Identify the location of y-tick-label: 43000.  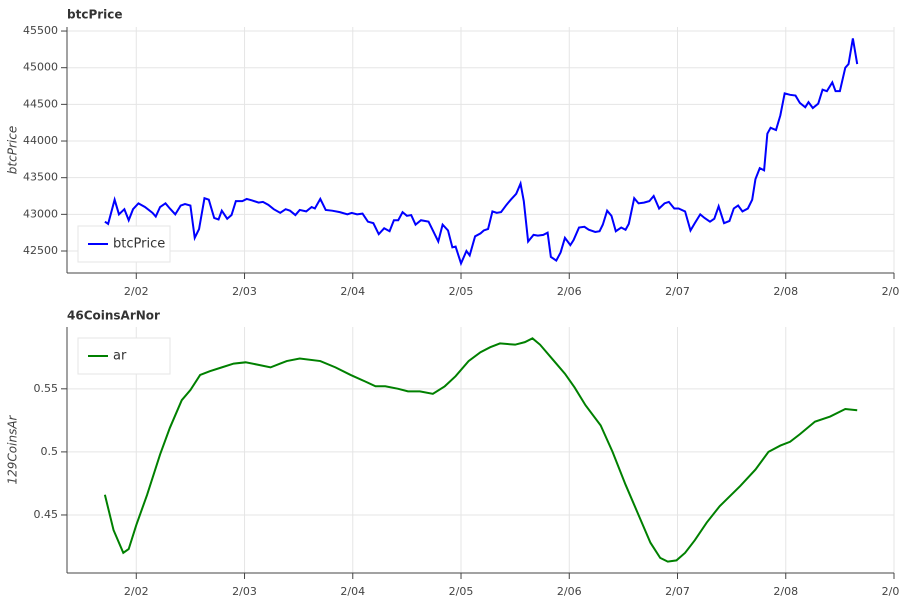
(40, 213).